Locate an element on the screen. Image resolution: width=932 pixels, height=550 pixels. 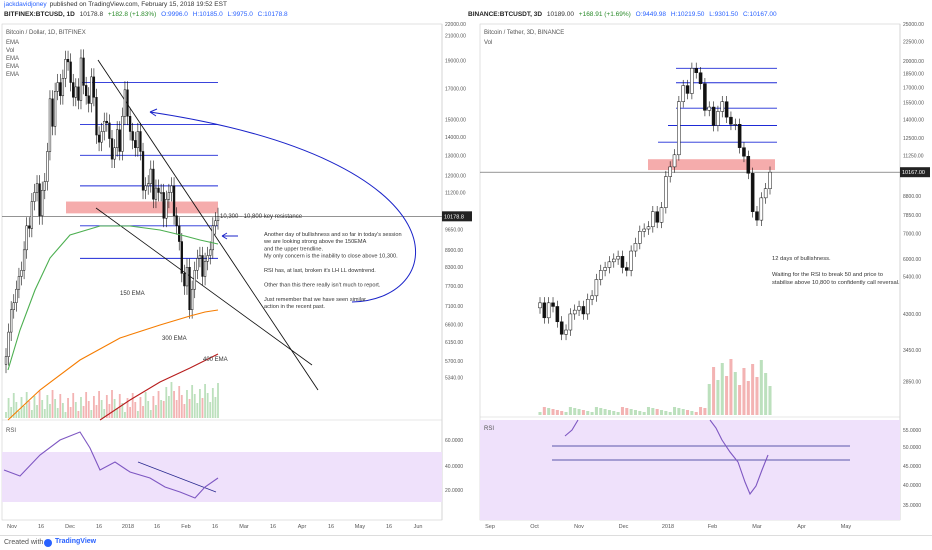
left-resistance-zone is located at coordinates (142, 207).